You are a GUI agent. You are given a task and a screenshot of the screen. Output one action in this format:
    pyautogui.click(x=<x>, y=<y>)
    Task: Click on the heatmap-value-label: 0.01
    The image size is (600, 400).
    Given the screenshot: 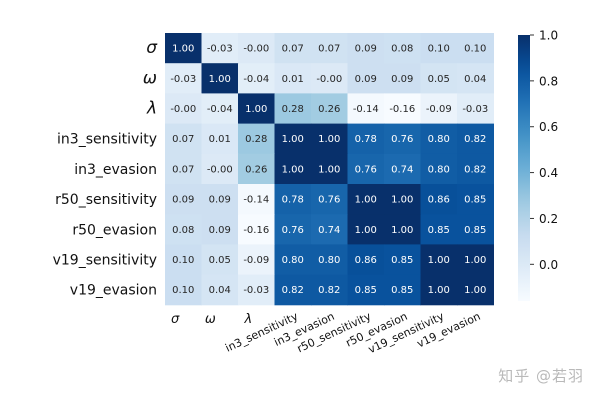 What is the action you would take?
    pyautogui.click(x=293, y=79)
    